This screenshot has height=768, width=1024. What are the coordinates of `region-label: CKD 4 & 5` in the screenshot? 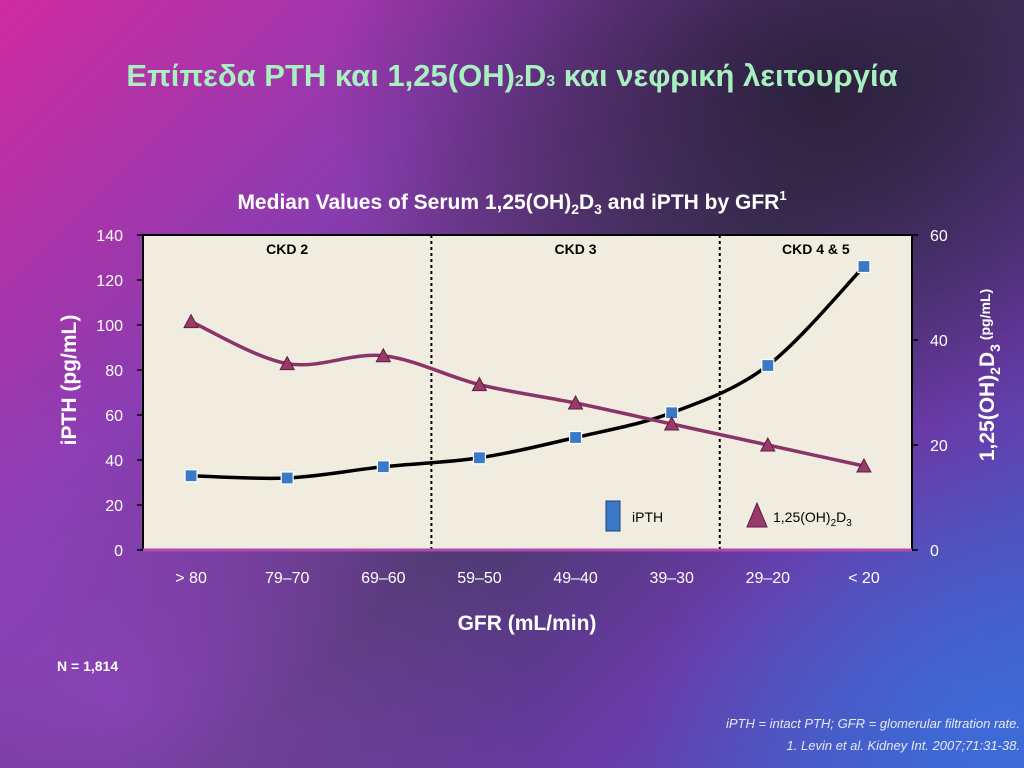 It's located at (816, 249).